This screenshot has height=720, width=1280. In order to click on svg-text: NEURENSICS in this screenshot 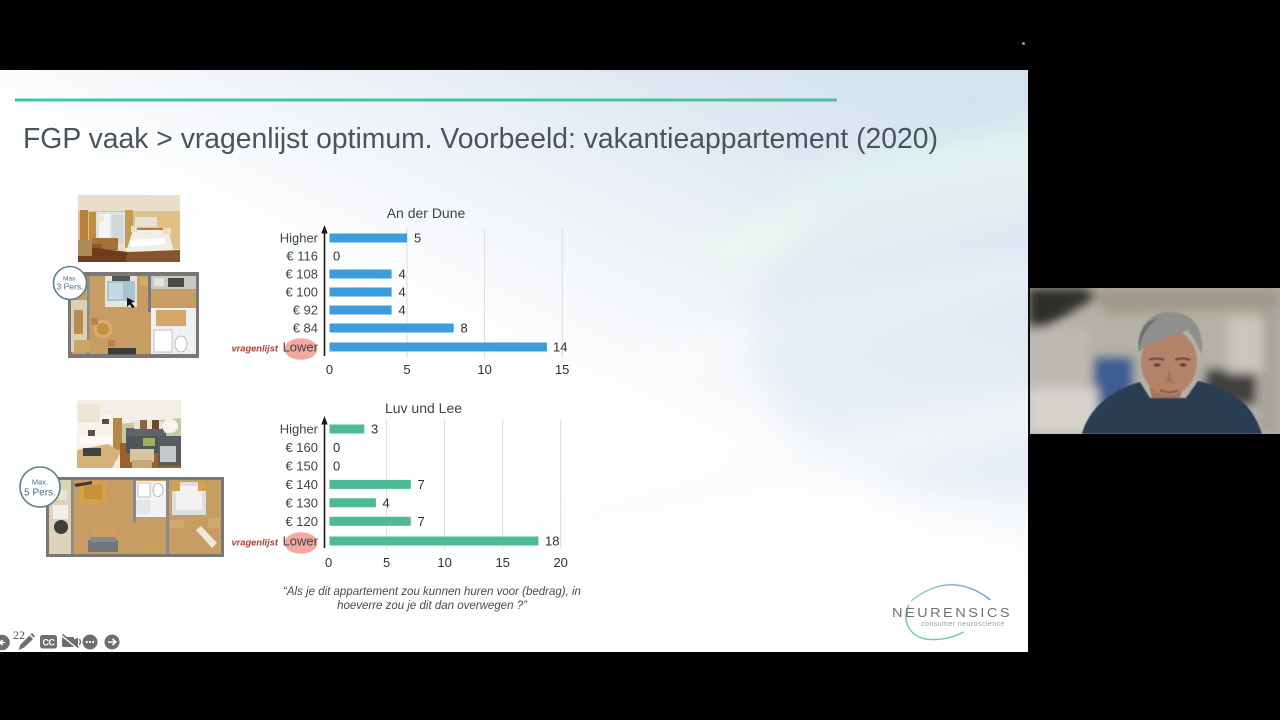, I will do `click(952, 612)`.